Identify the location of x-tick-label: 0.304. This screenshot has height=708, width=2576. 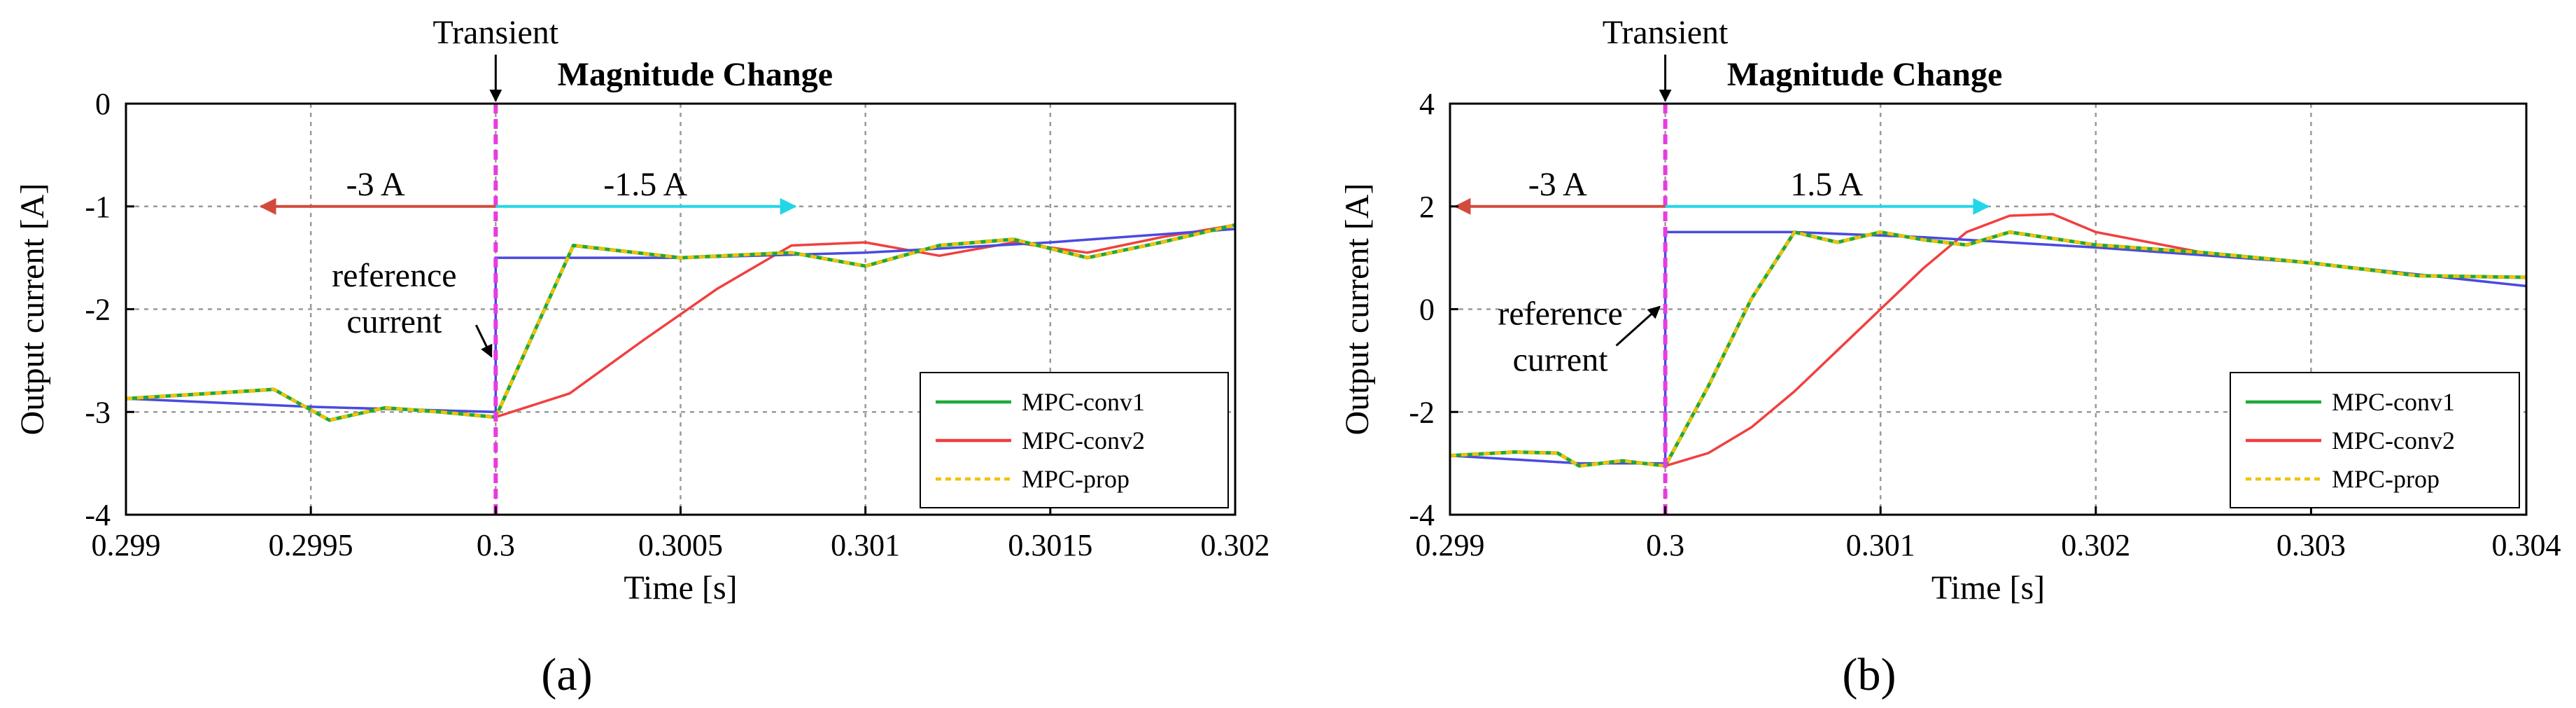
(2526, 545).